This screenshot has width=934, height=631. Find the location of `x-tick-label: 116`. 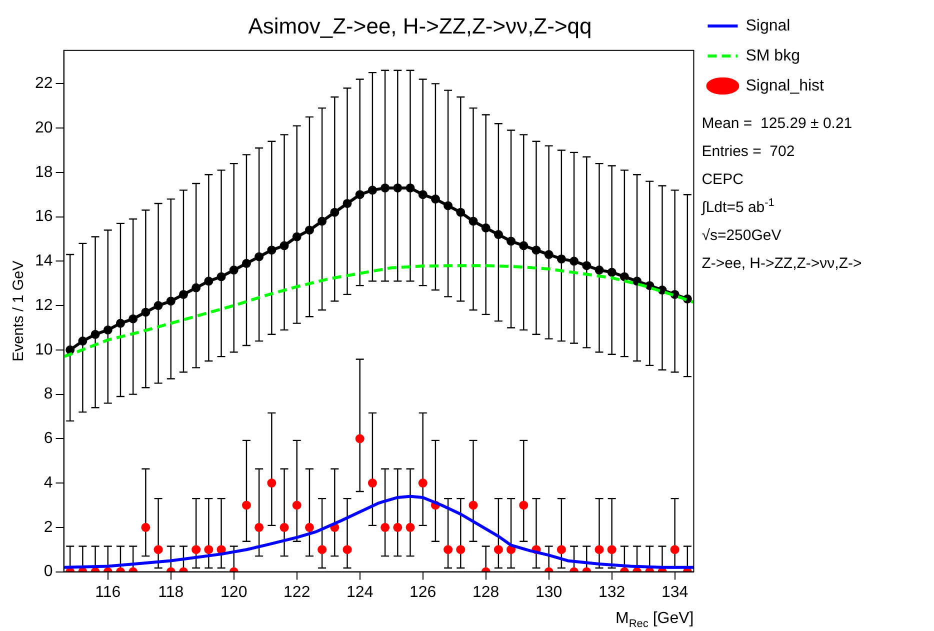

x-tick-label: 116 is located at coordinates (108, 592).